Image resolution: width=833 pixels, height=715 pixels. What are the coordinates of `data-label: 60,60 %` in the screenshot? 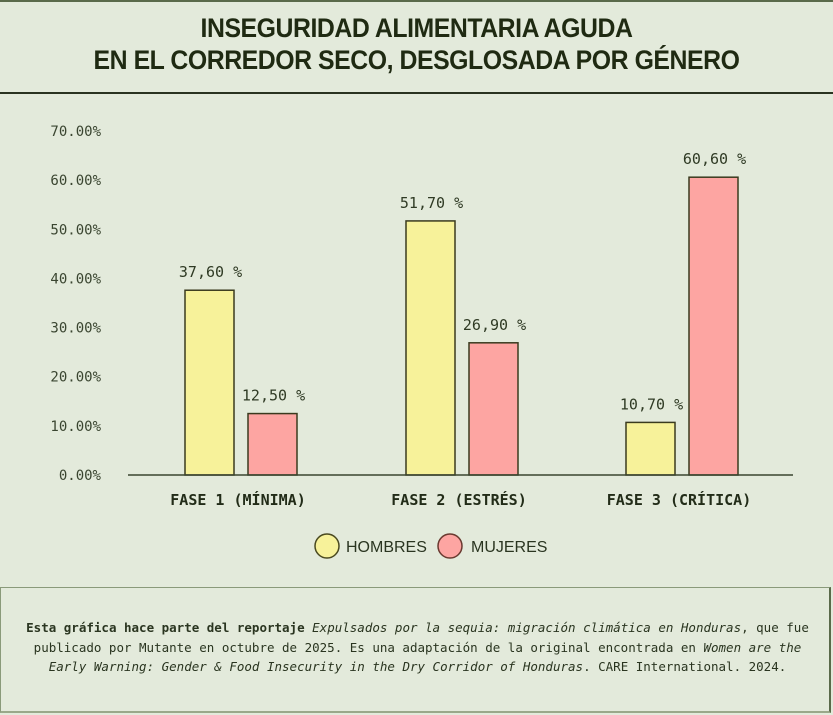 It's located at (714, 159).